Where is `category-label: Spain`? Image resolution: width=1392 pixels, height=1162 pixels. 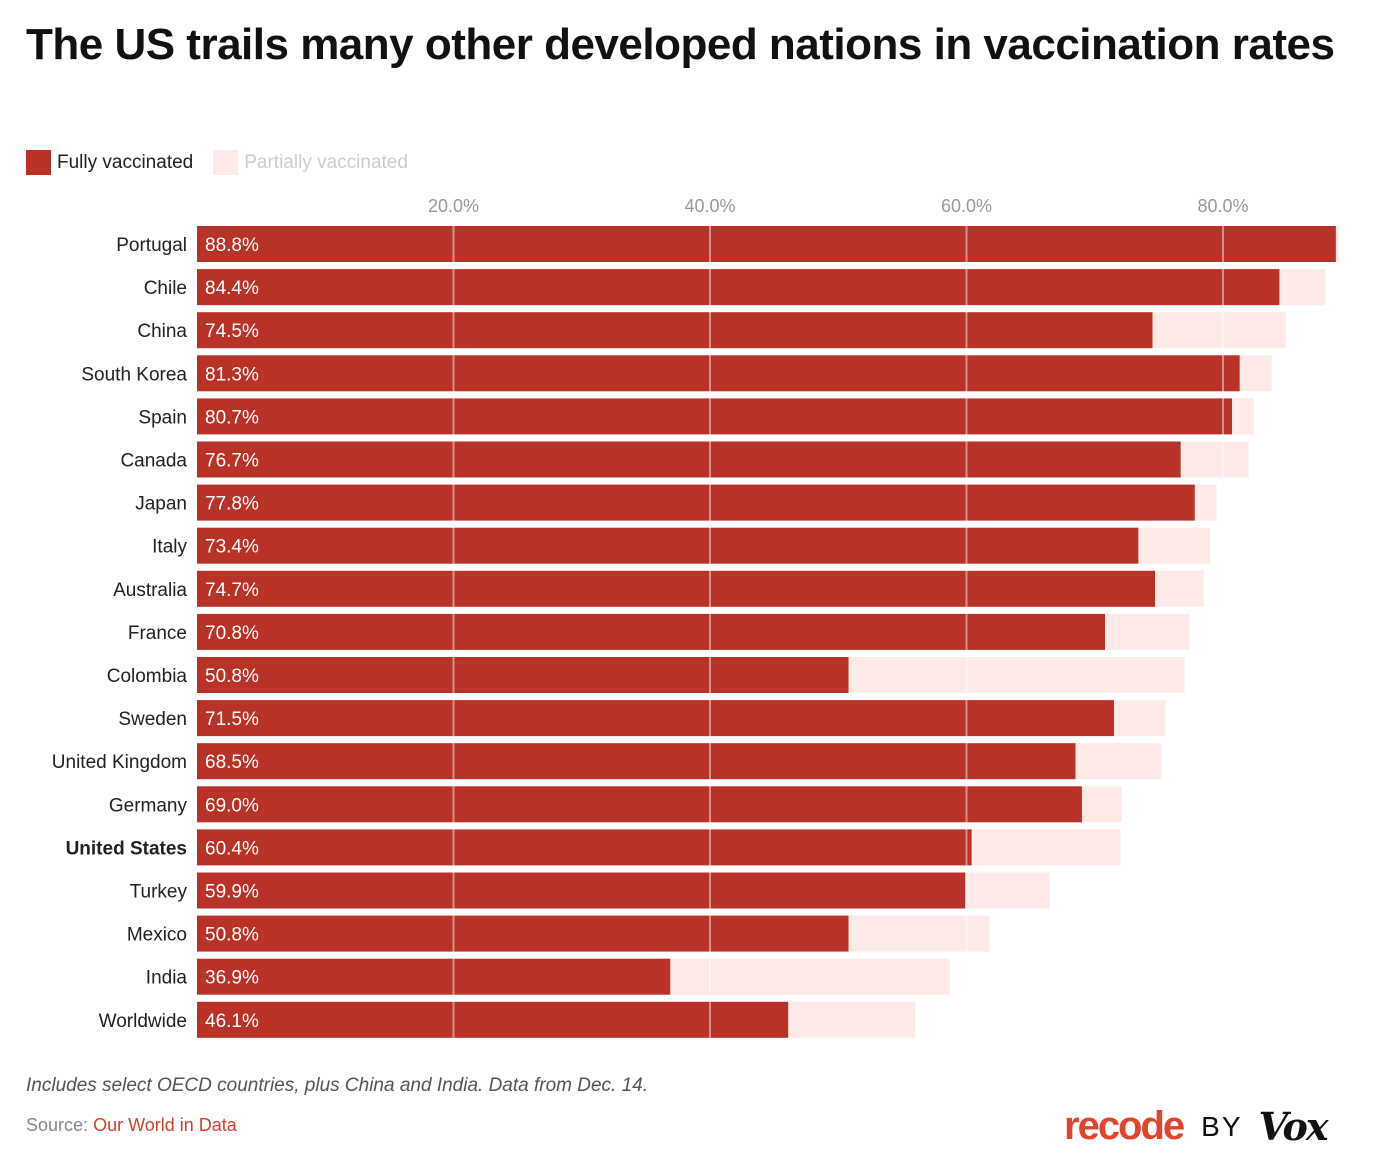 category-label: Spain is located at coordinates (162, 417).